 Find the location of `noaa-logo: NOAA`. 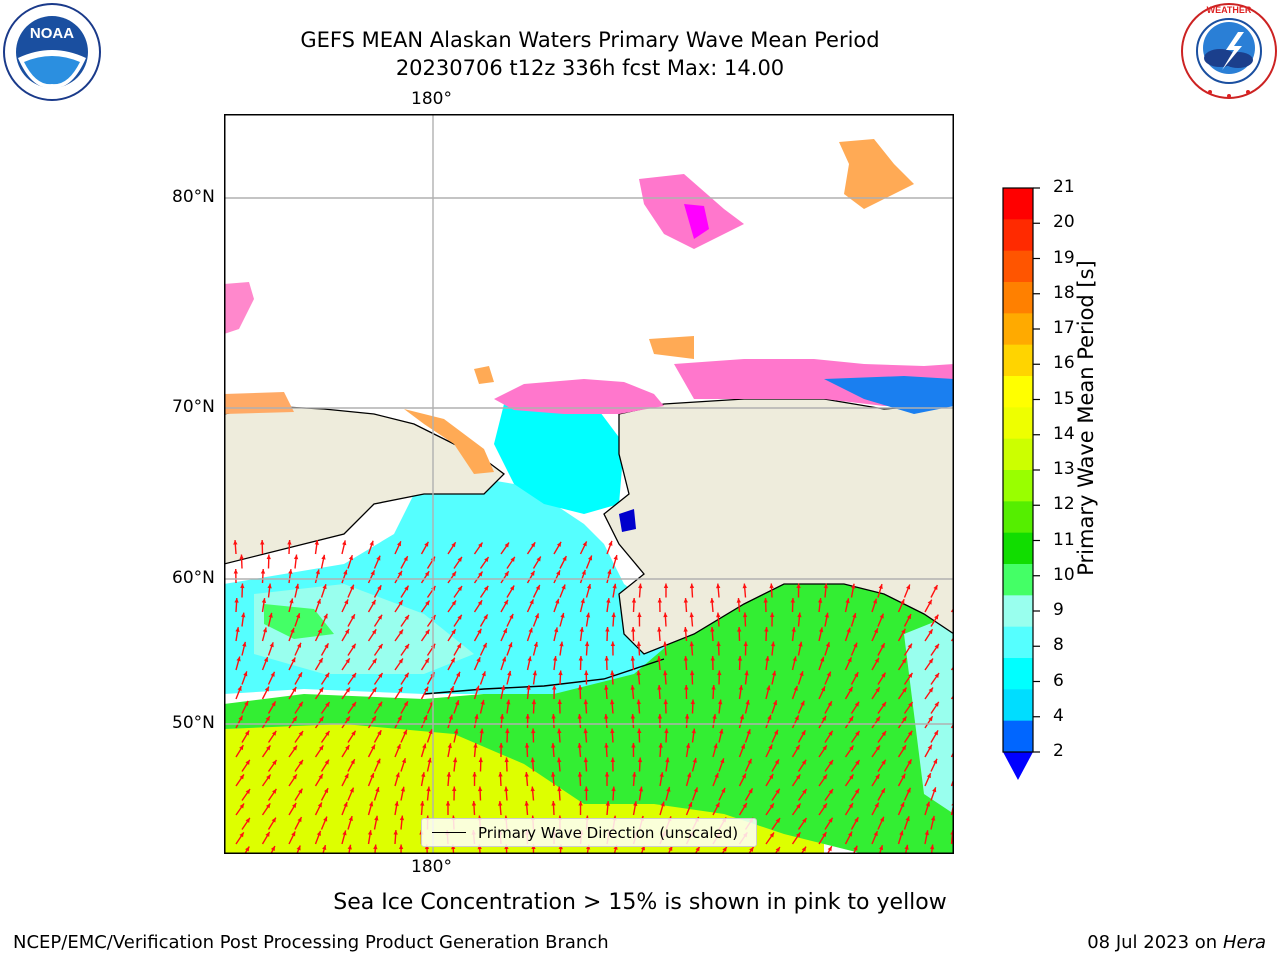

noaa-logo: NOAA is located at coordinates (52, 52).